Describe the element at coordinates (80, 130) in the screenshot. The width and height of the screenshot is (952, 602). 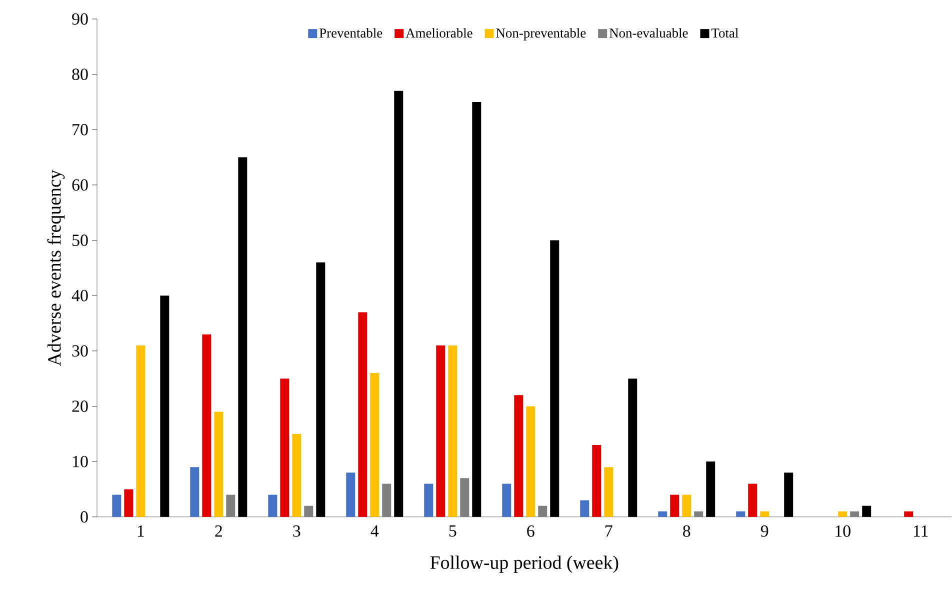
I see `y-tick-label: 70` at that location.